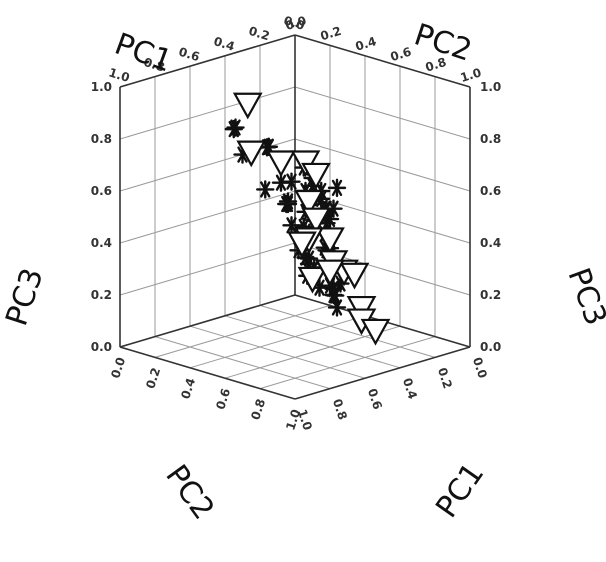  Describe the element at coordinates (189, 493) in the screenshot. I see `axis-title-pc2-bottom: PC2` at that location.